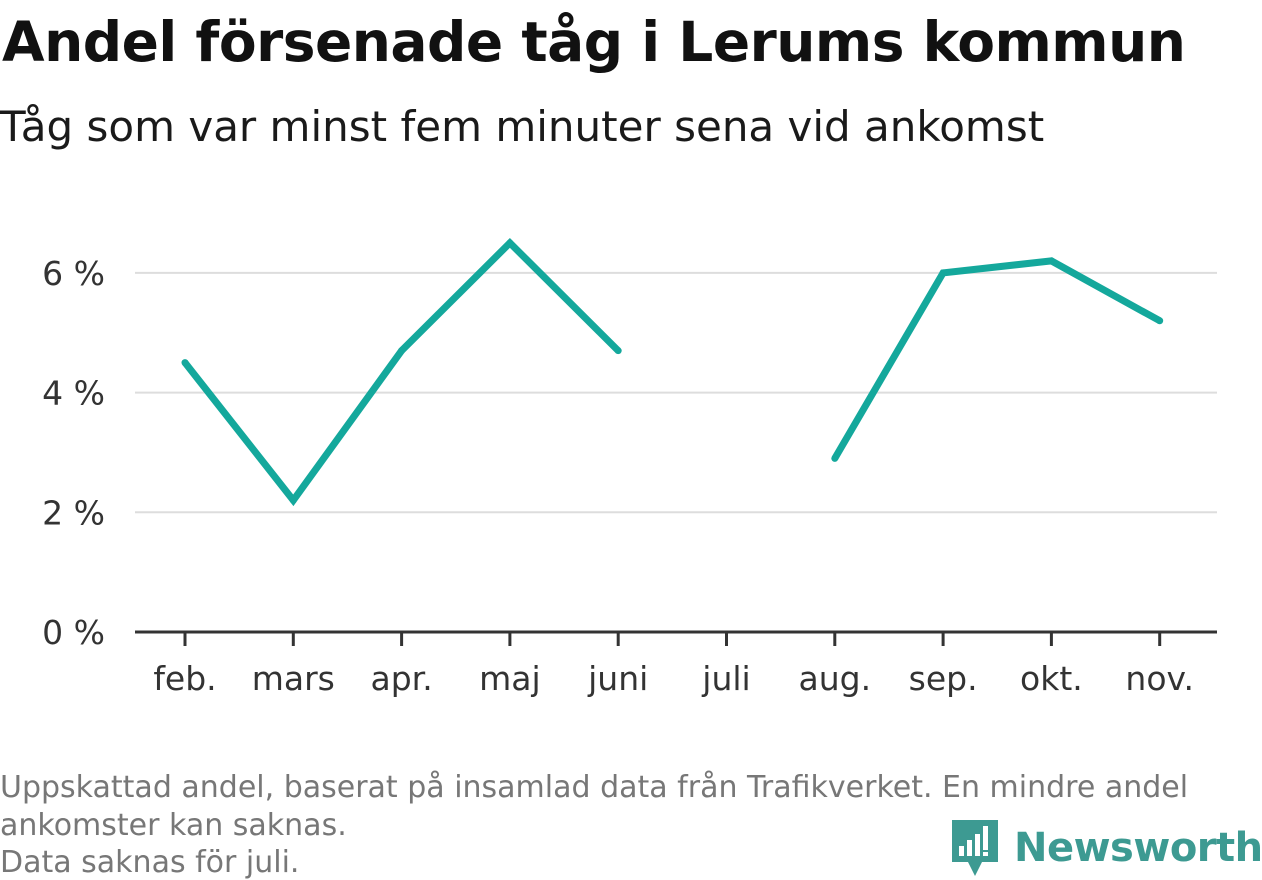 Image resolution: width=1262 pixels, height=880 pixels. What do you see at coordinates (73, 273) in the screenshot?
I see `y-tick-label: 6 %` at bounding box center [73, 273].